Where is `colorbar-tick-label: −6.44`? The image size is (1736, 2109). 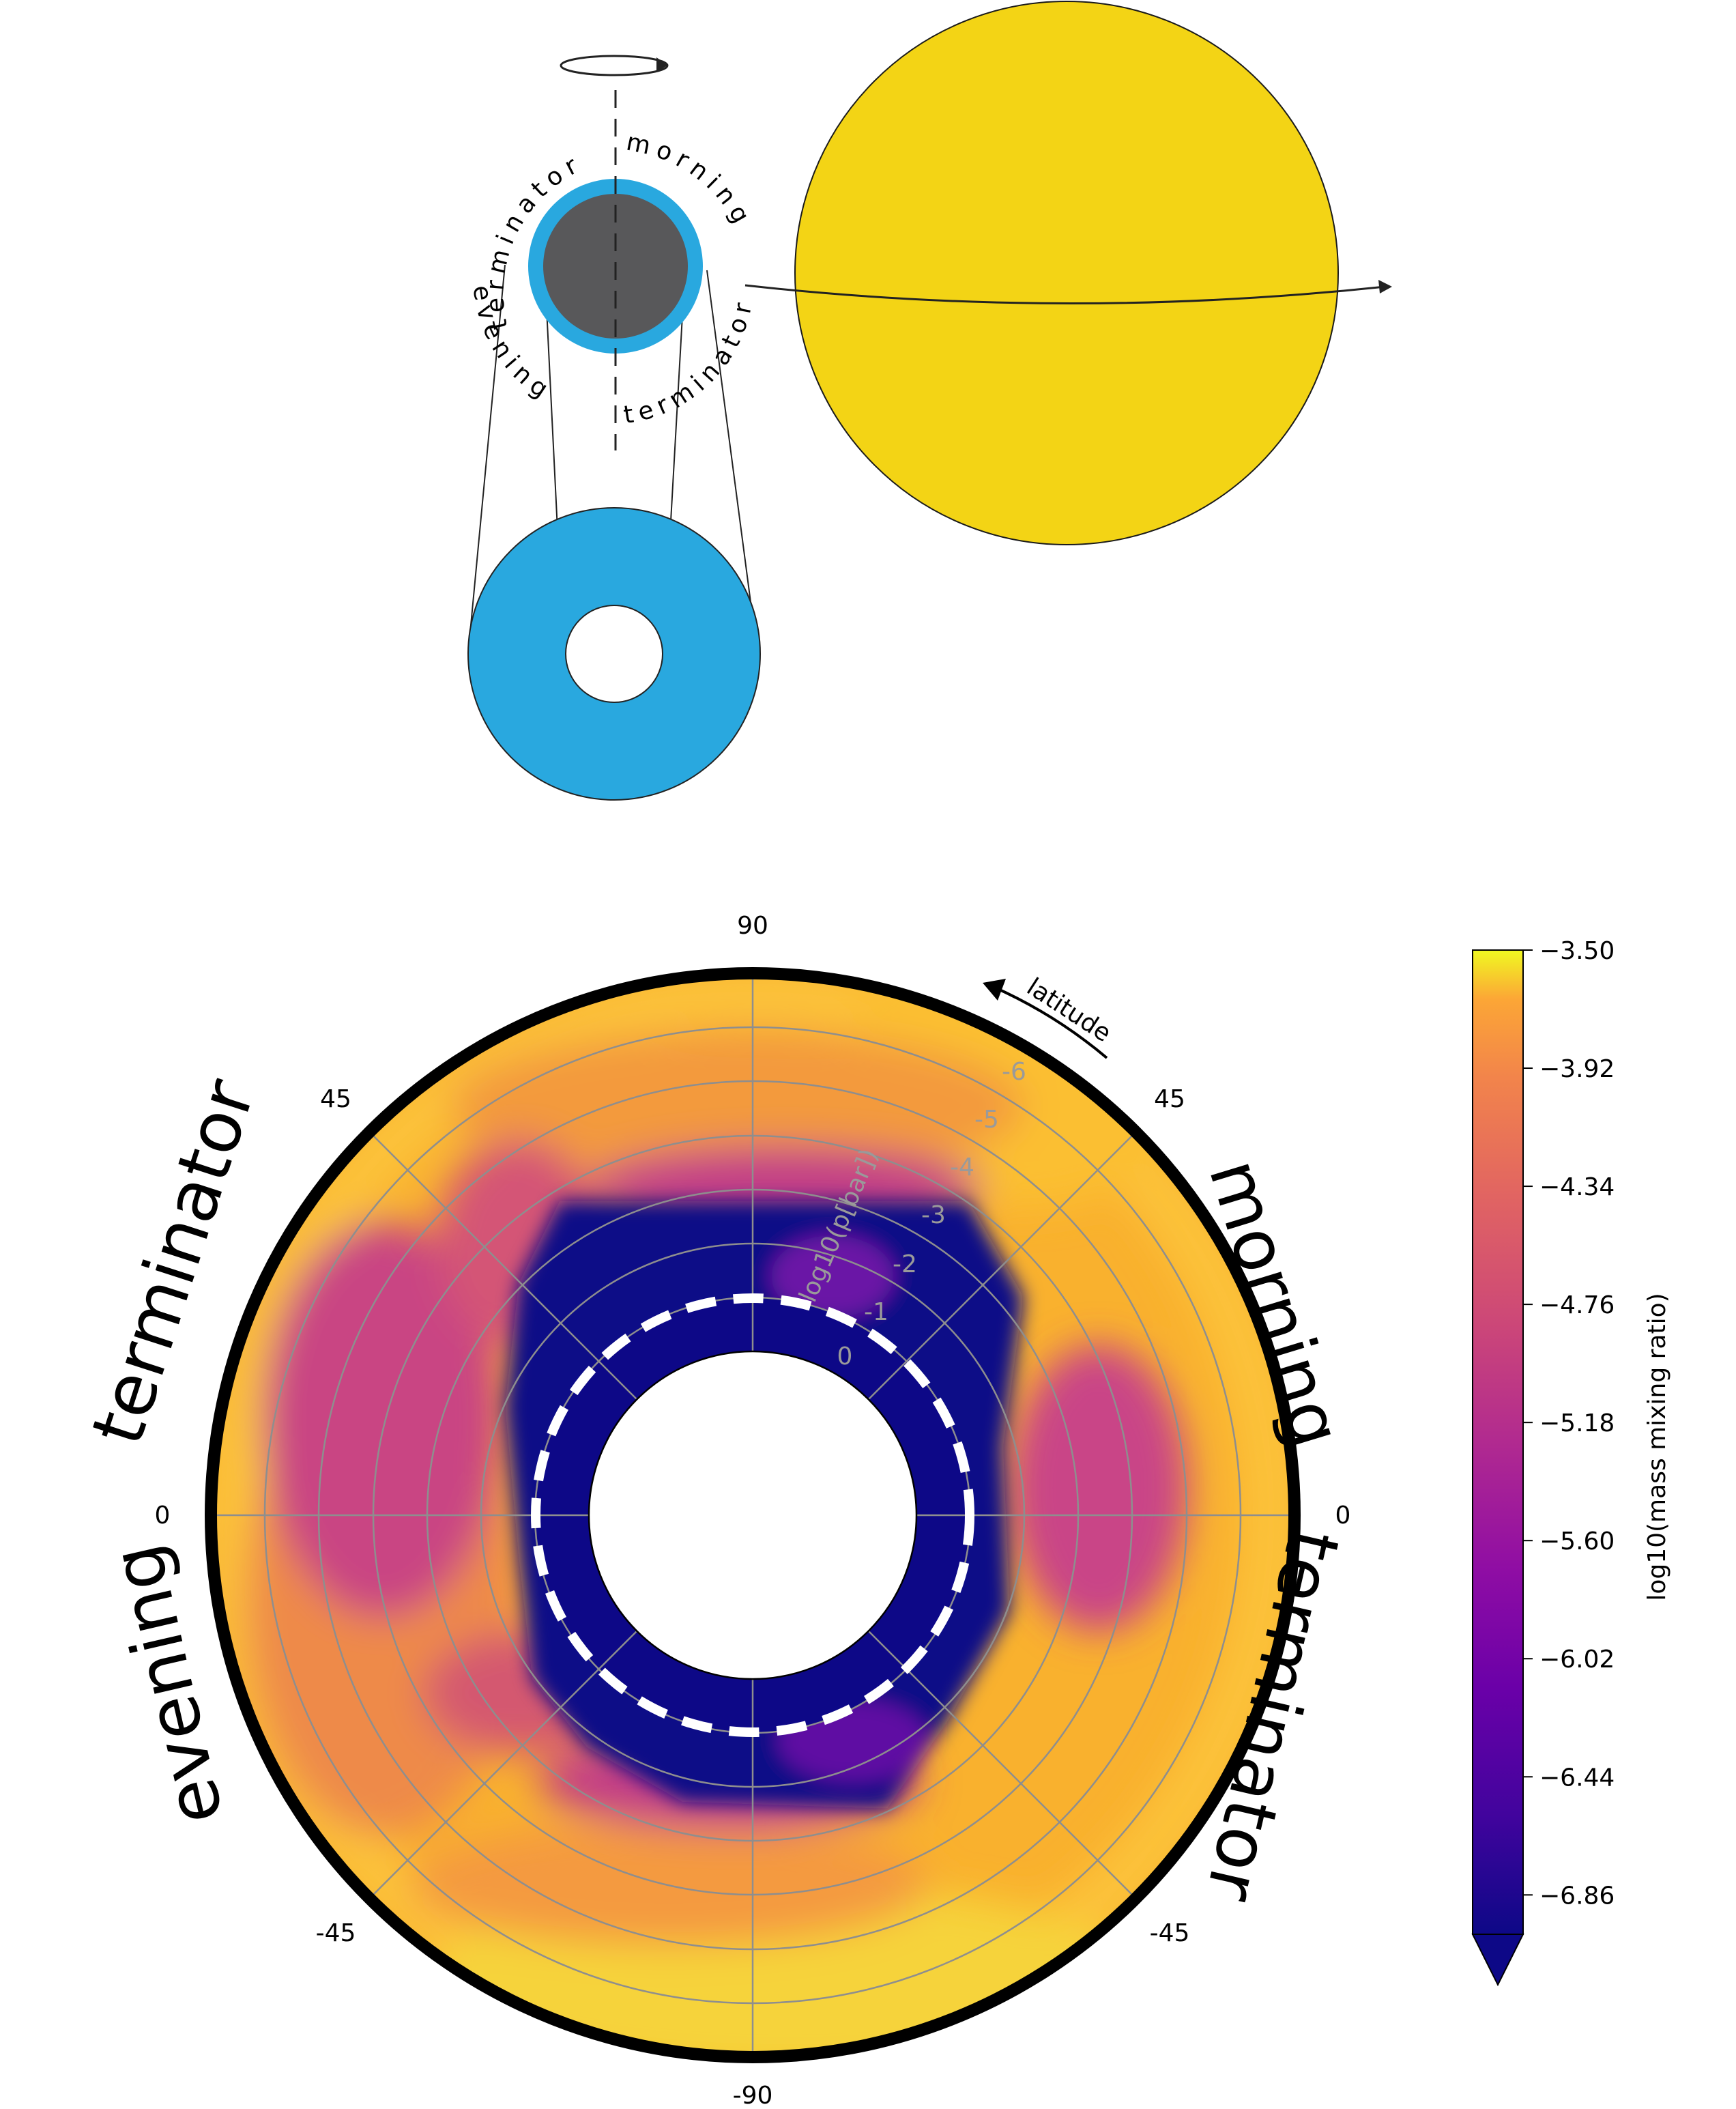
colorbar-tick-label: −6.44 is located at coordinates (1577, 1778).